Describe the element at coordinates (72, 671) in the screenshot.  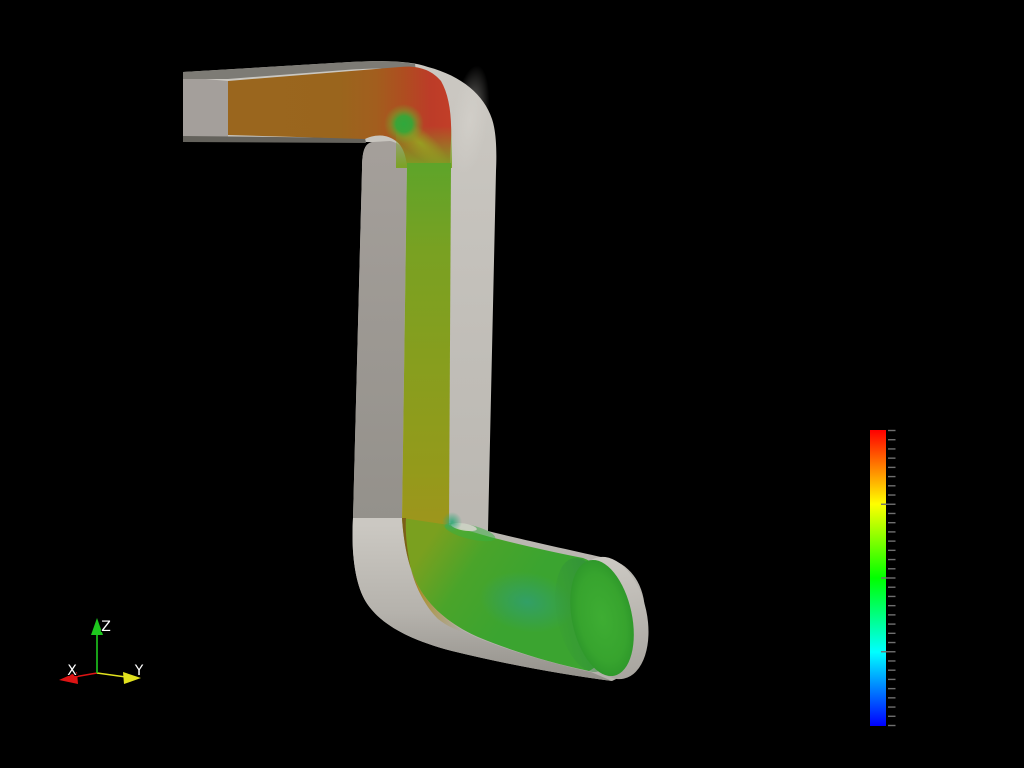
I see `x-axis-label: X` at that location.